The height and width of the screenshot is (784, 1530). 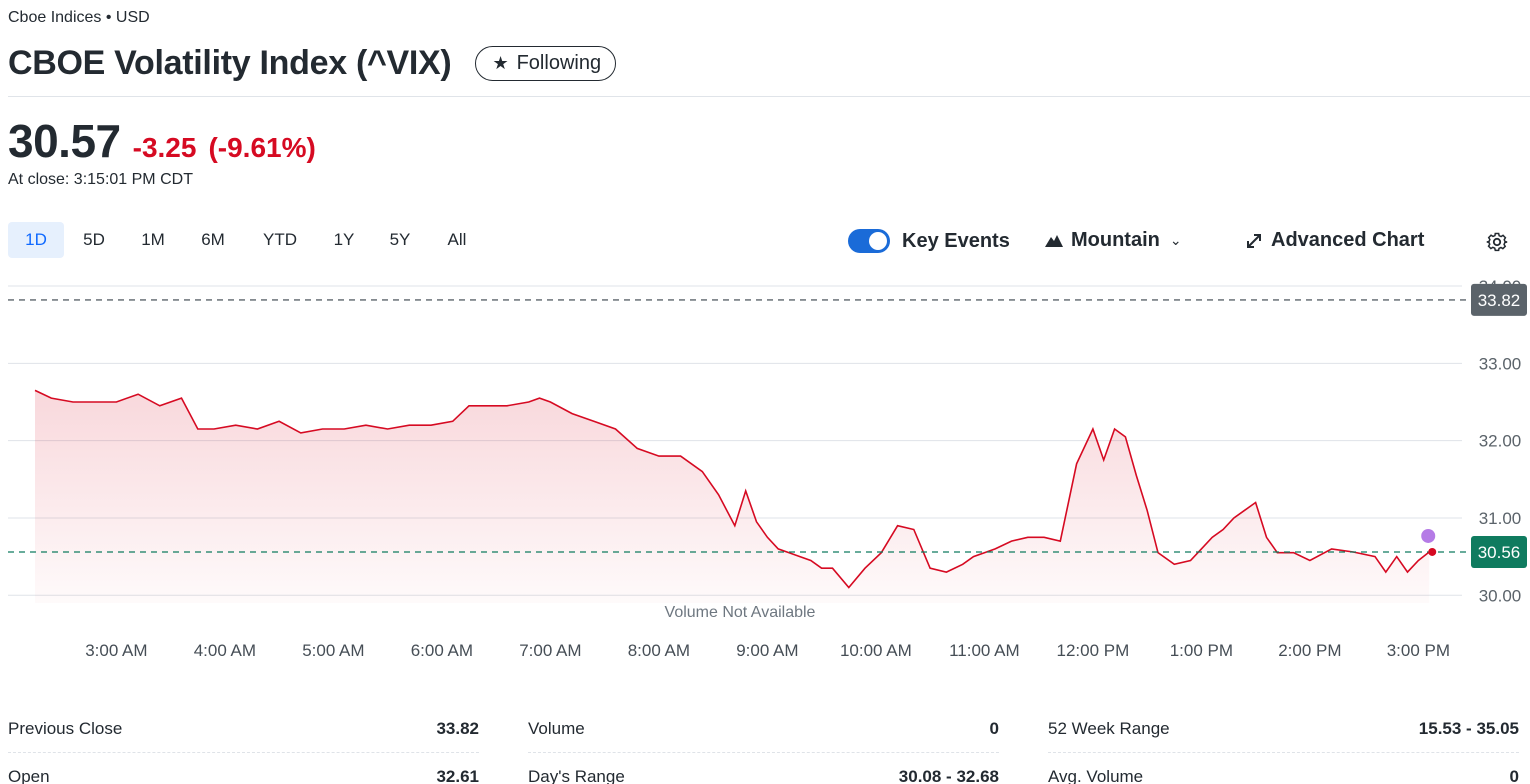 What do you see at coordinates (500, 63) in the screenshot?
I see `star-icon: ★` at bounding box center [500, 63].